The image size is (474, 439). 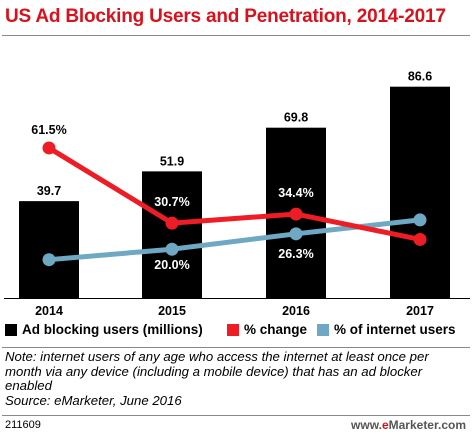 What do you see at coordinates (172, 161) in the screenshot?
I see `bar-label-2015: 51.9` at bounding box center [172, 161].